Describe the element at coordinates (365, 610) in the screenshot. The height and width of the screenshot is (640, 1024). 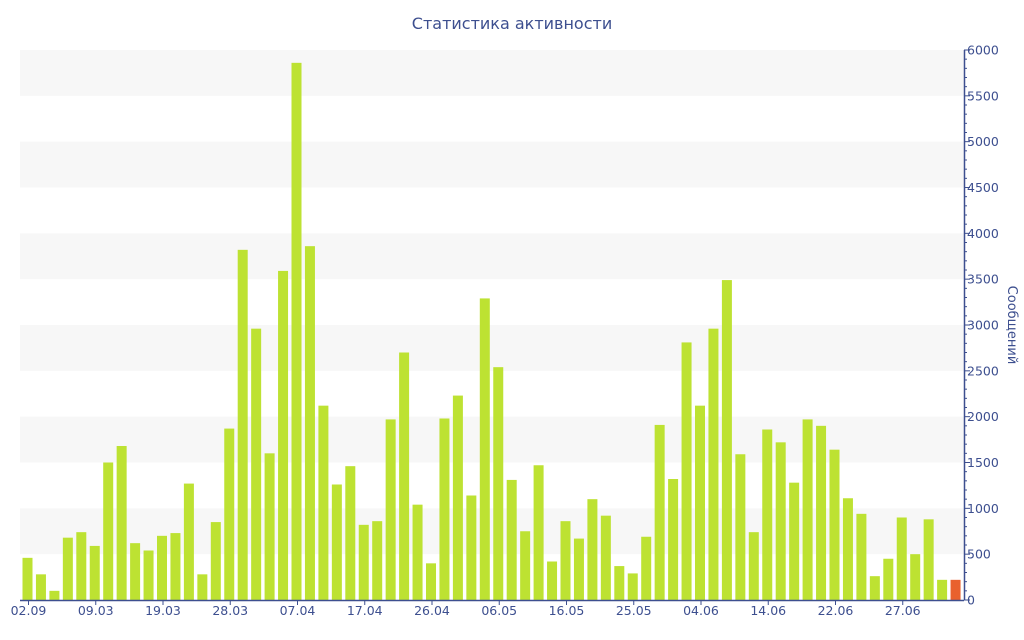
I see `x-tick-label: 17.04` at that location.